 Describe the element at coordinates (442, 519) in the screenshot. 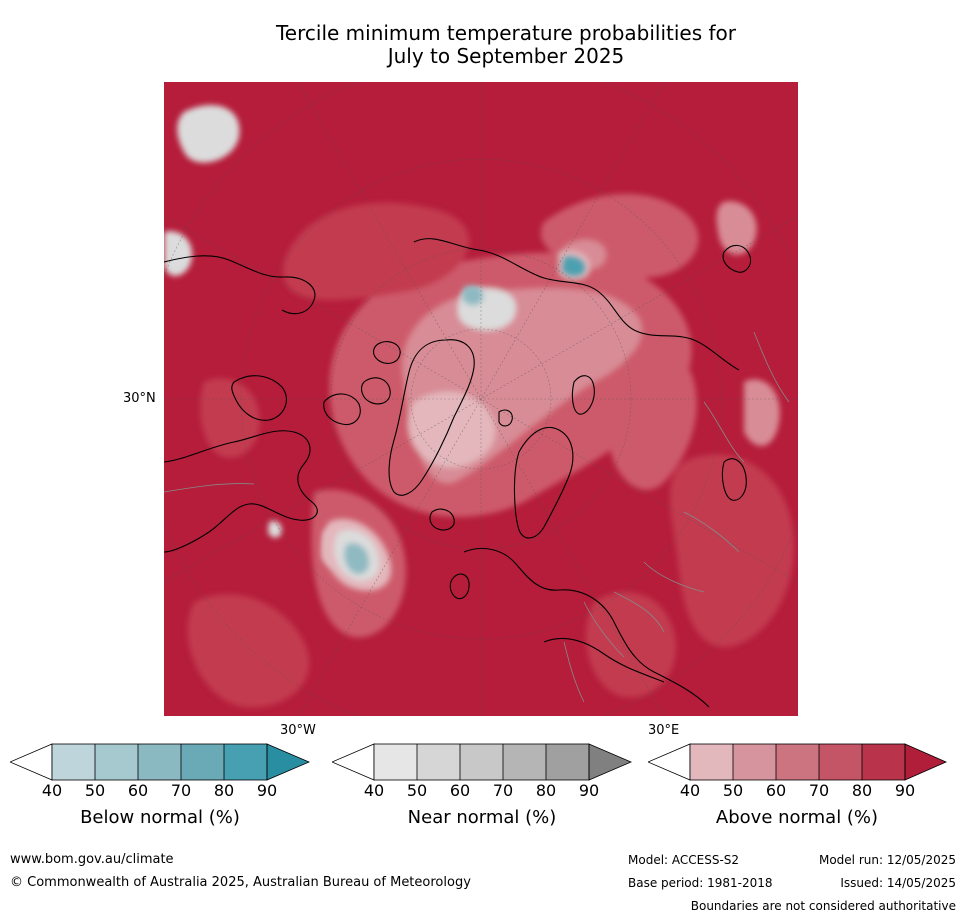

I see `iceland-coast` at that location.